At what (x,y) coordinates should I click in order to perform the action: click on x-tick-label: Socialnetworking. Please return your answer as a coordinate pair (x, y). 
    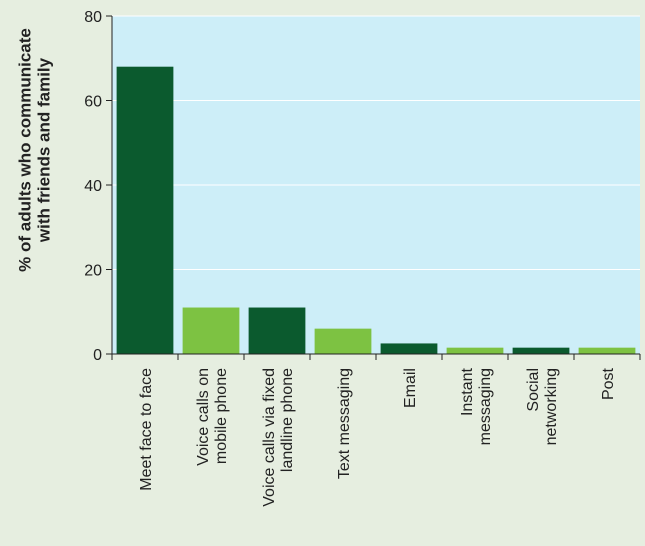
    Looking at the image, I should click on (542, 406).